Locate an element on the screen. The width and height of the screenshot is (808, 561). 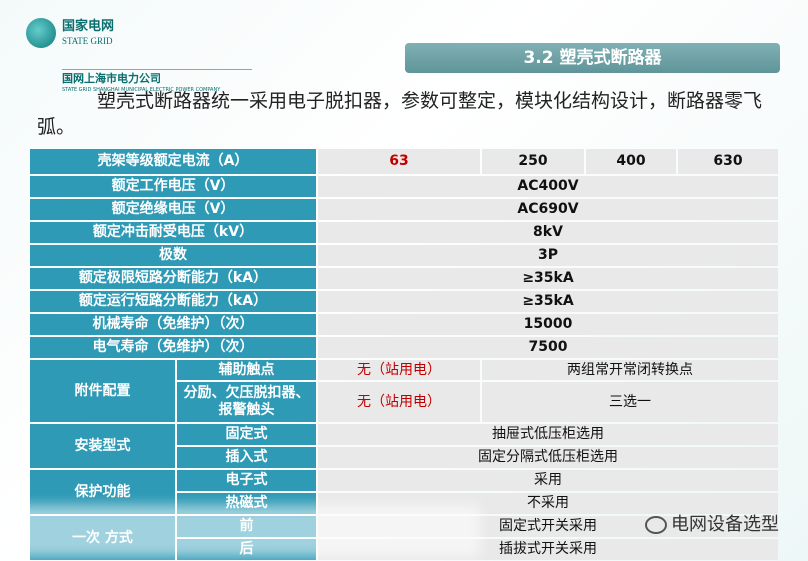
row-value: 3P is located at coordinates (548, 255).